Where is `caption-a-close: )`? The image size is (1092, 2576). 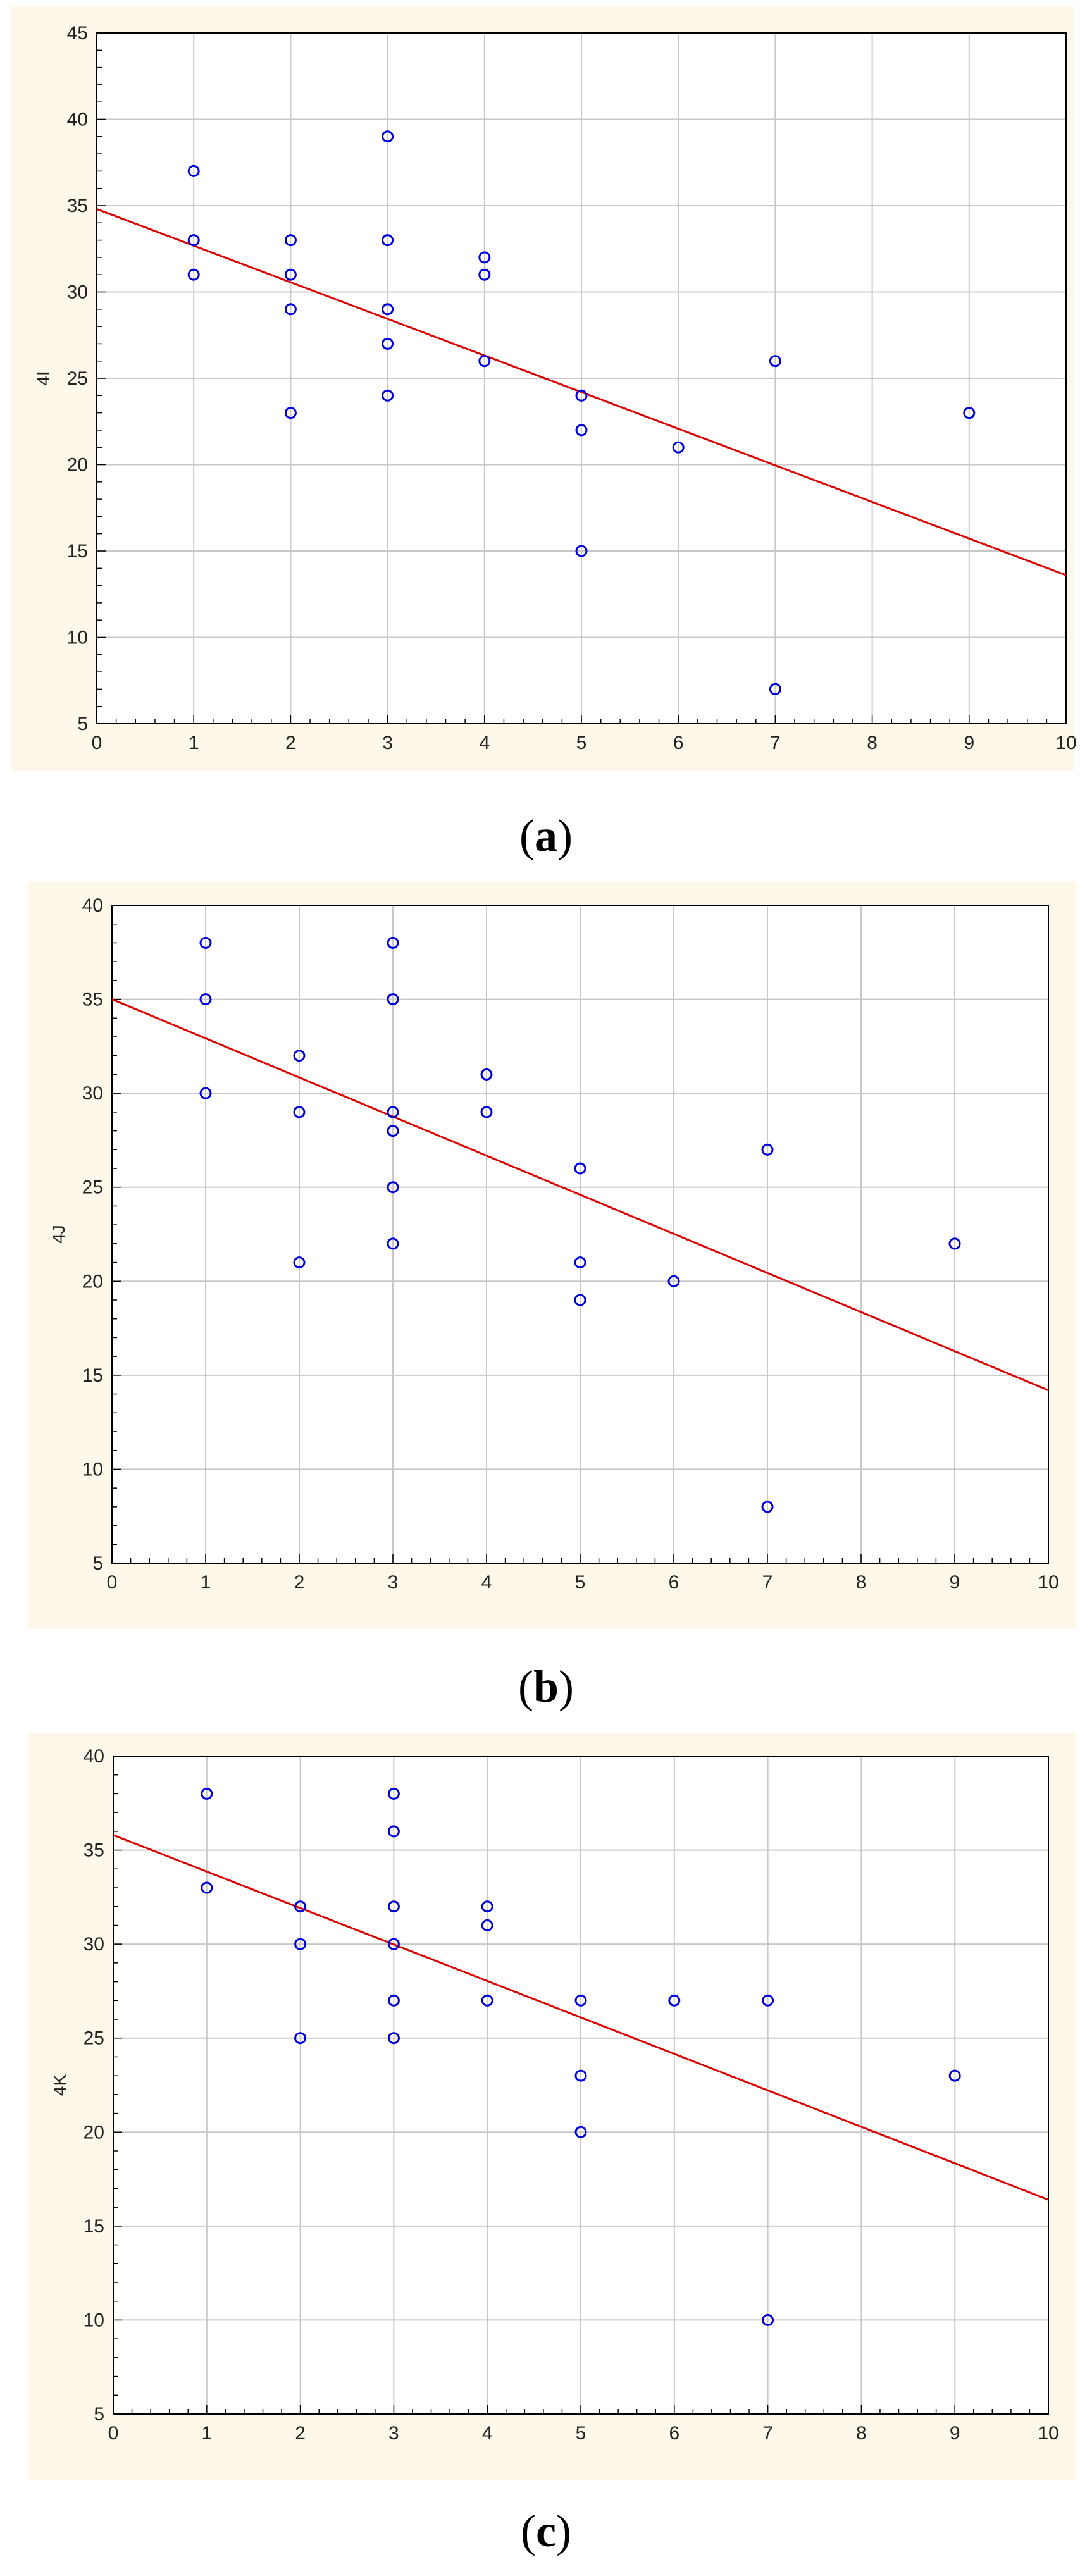 caption-a-close: ) is located at coordinates (565, 836).